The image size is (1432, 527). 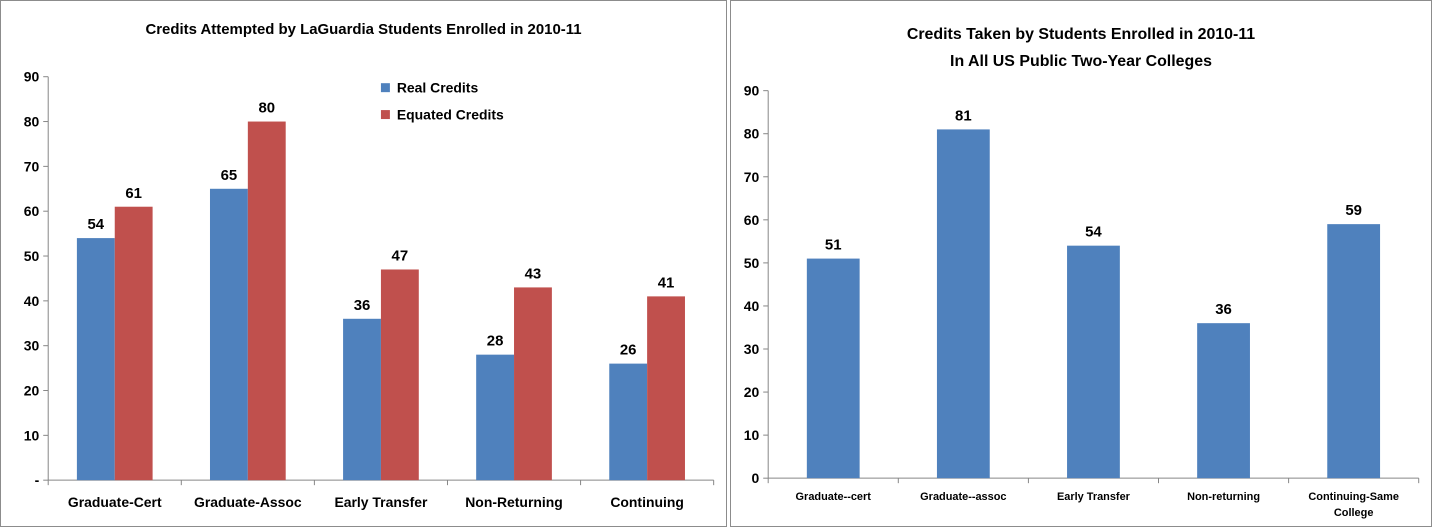 What do you see at coordinates (666, 282) in the screenshot?
I see `data-label: 41` at bounding box center [666, 282].